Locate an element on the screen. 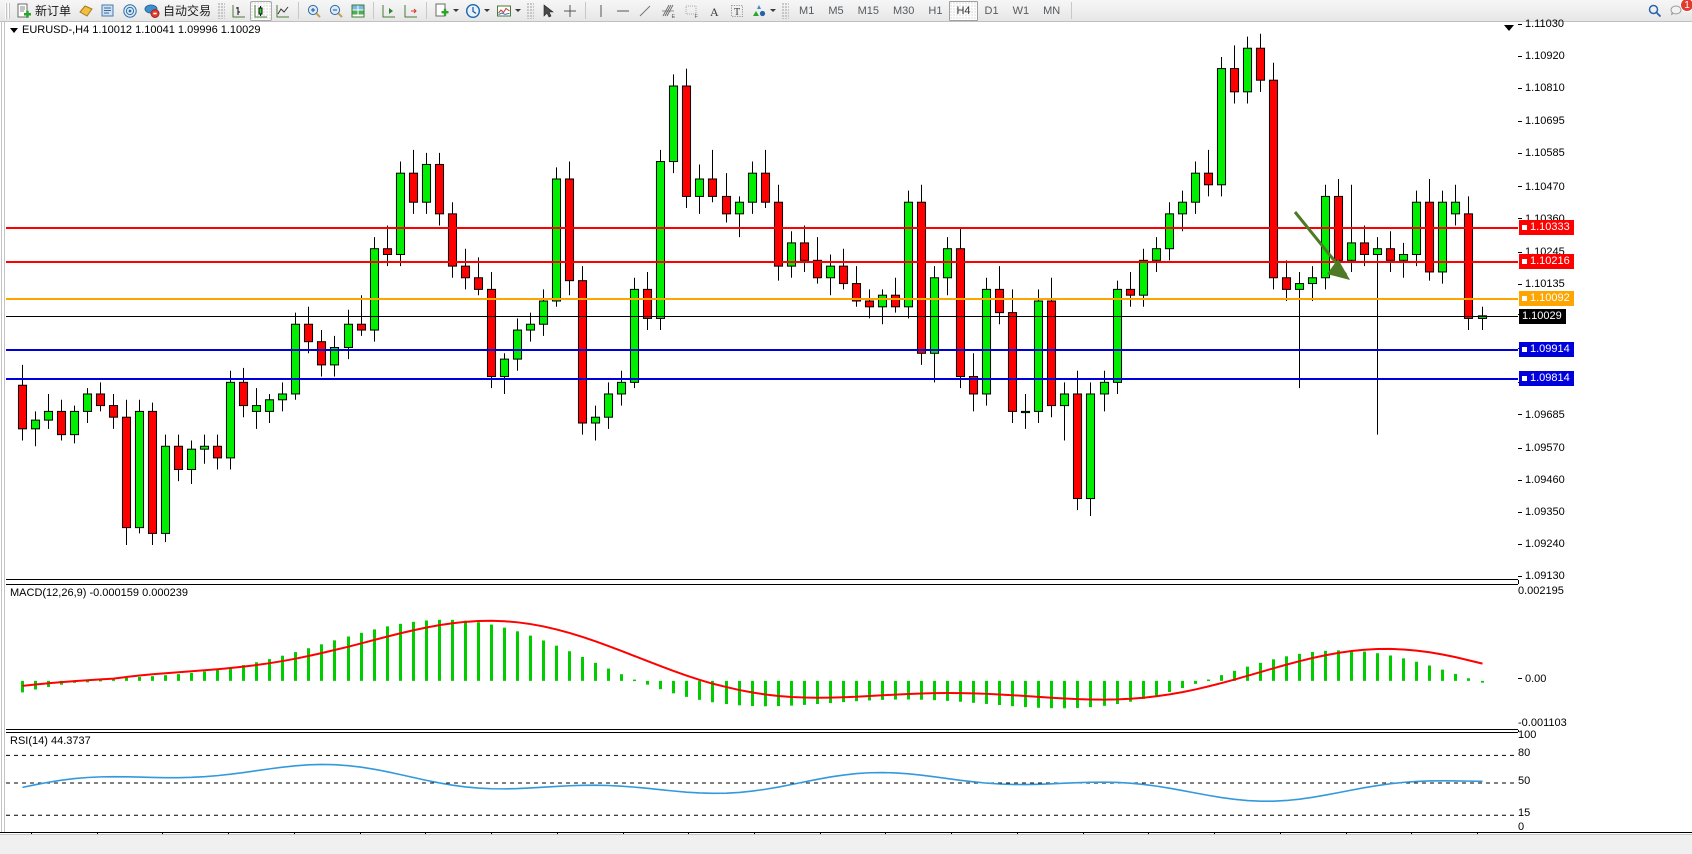 This screenshot has height=854, width=1692. indicators-button is located at coordinates (508, 11).